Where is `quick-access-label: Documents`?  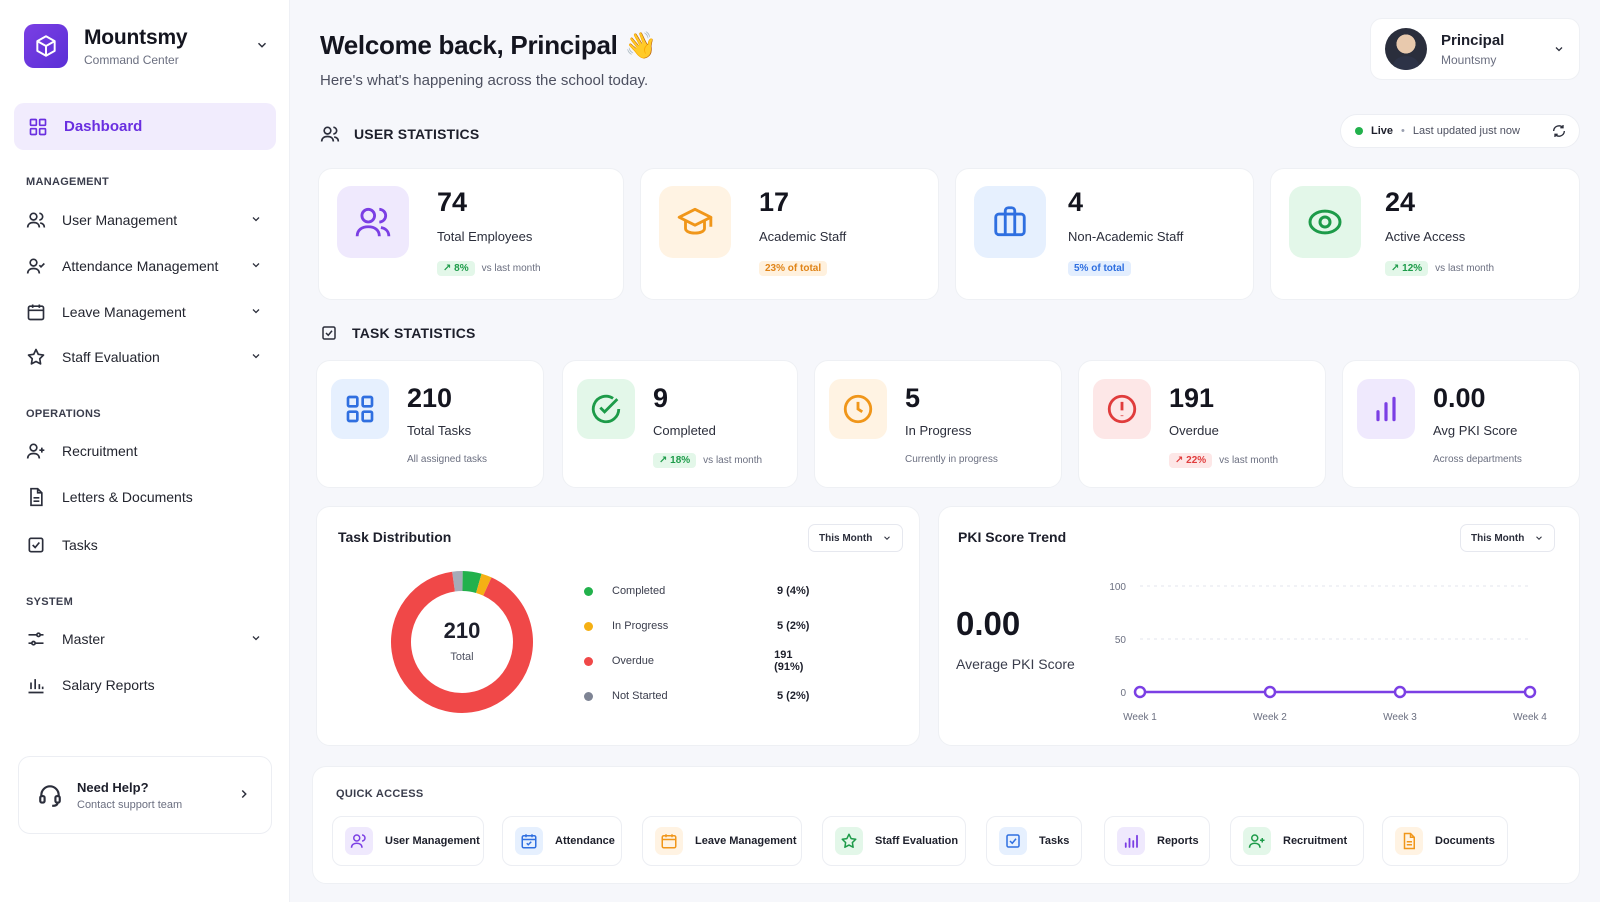
quick-access-label: Documents is located at coordinates (1465, 841).